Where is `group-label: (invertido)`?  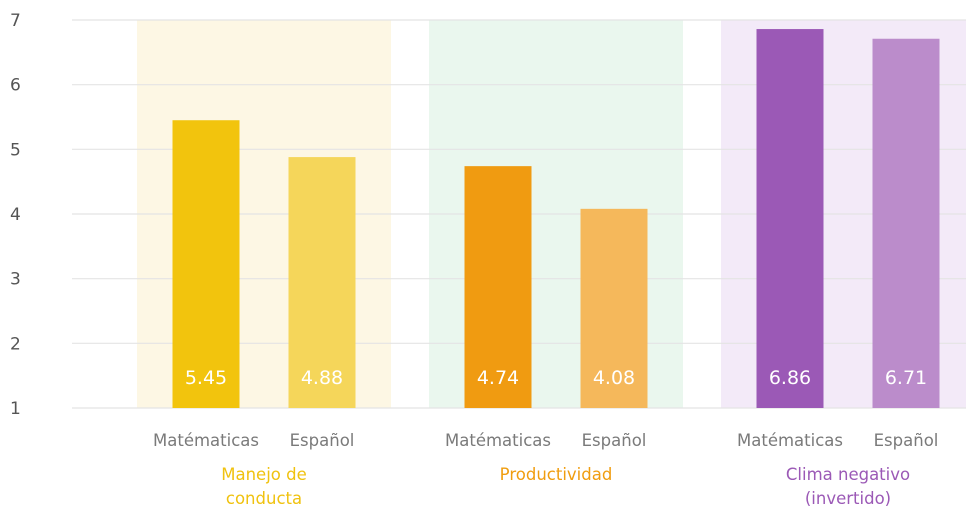
group-label: (invertido) is located at coordinates (848, 498).